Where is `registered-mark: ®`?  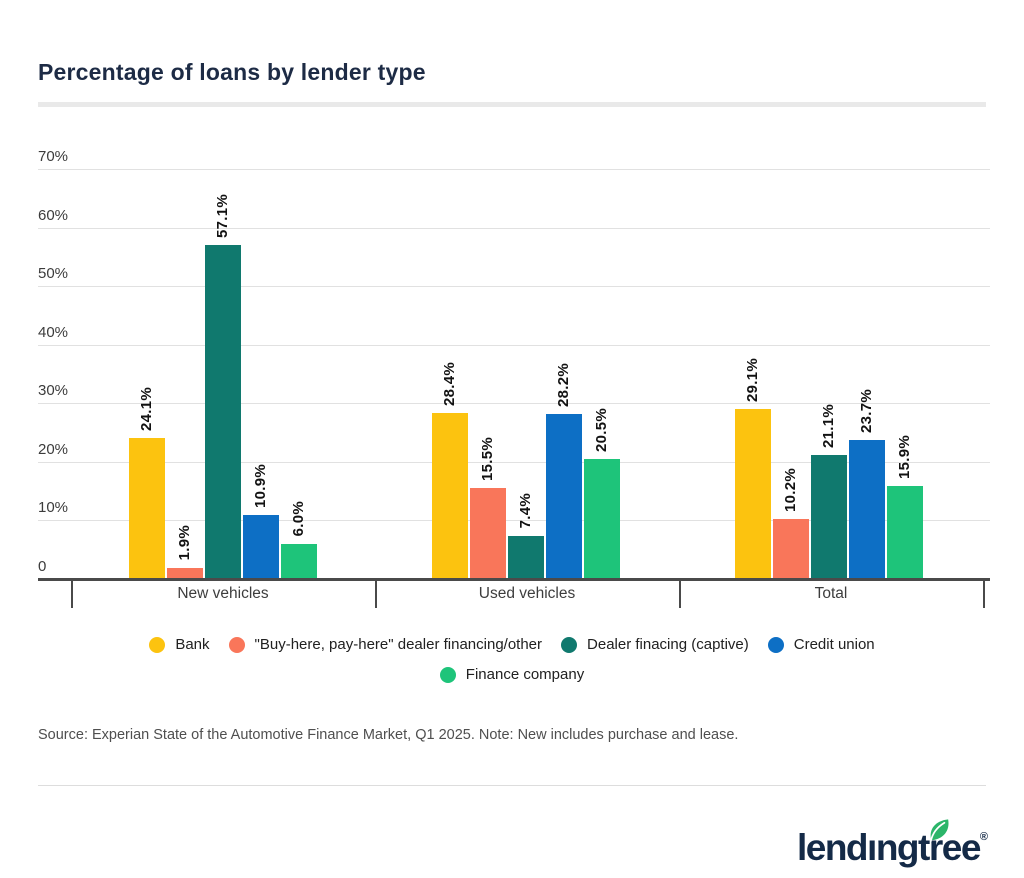
registered-mark: ® is located at coordinates (983, 837).